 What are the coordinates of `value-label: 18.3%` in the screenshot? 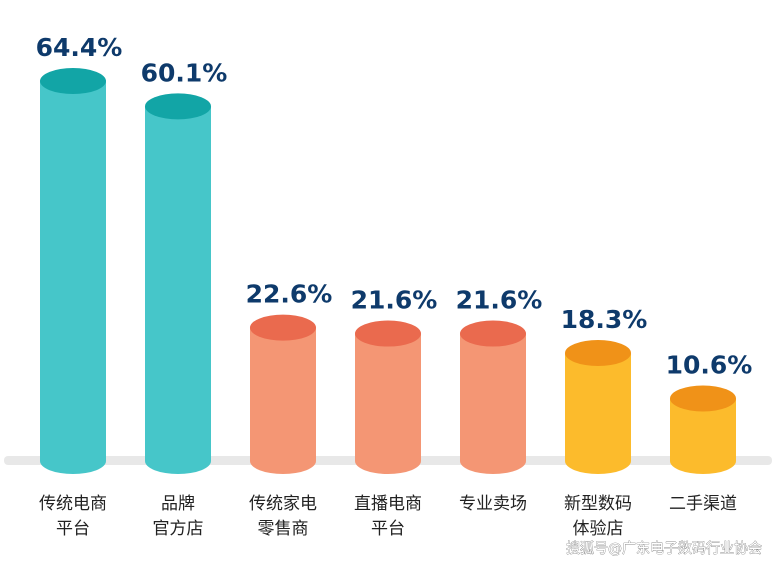 It's located at (604, 319).